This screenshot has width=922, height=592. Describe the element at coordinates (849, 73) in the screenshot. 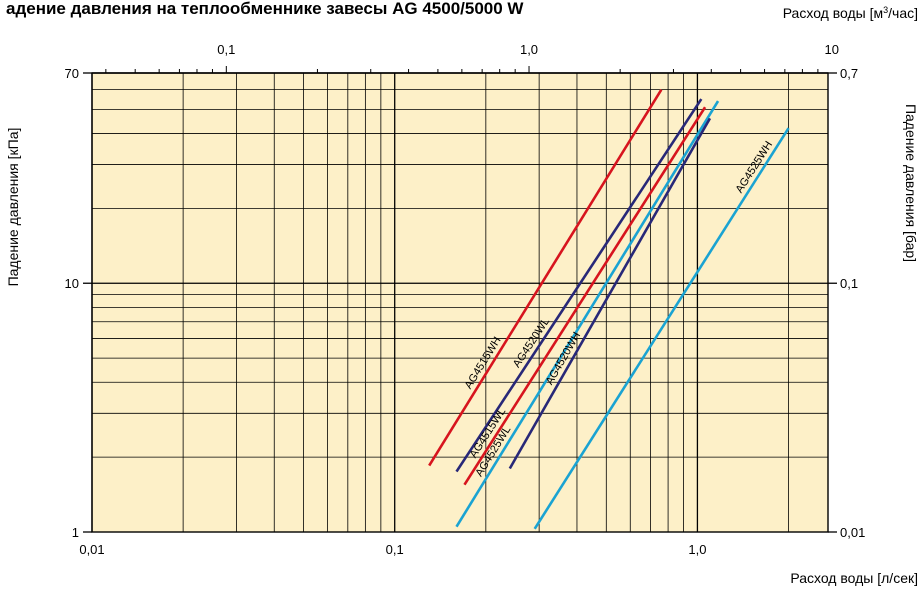

I see `right-tick-label: 0,7` at that location.